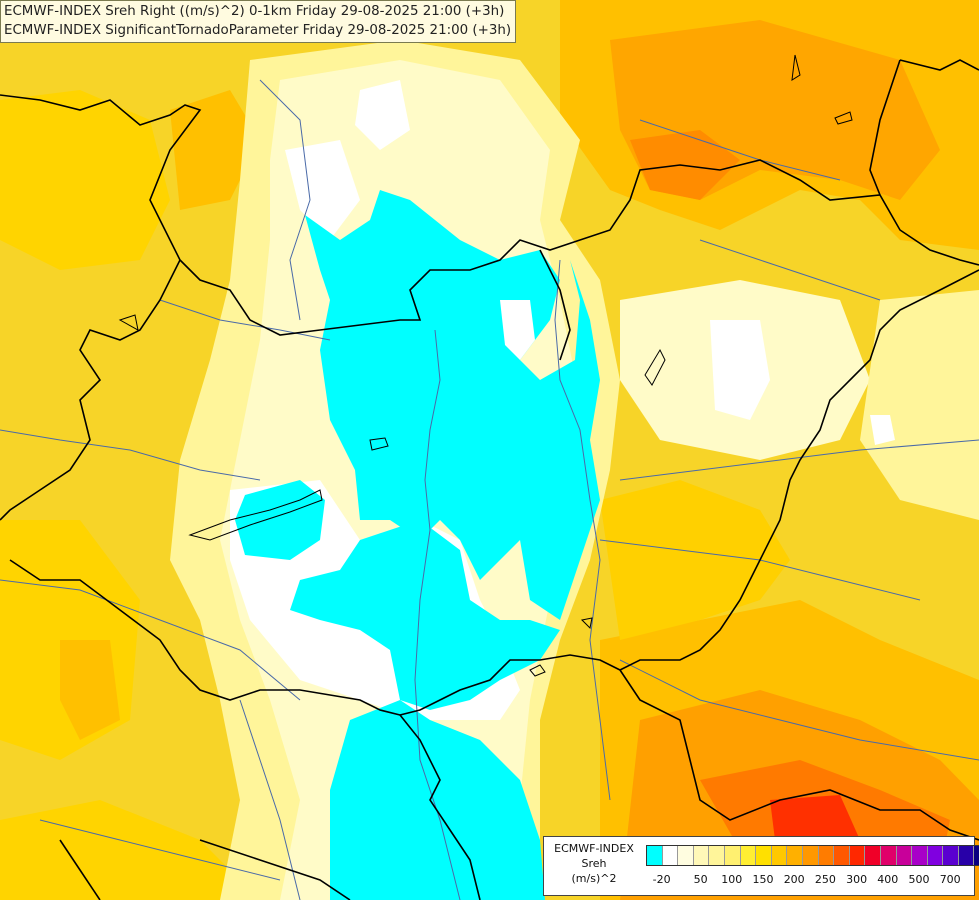 The width and height of the screenshot is (979, 900). Describe the element at coordinates (700, 879) in the screenshot. I see `legend-tick-label: 50` at that location.